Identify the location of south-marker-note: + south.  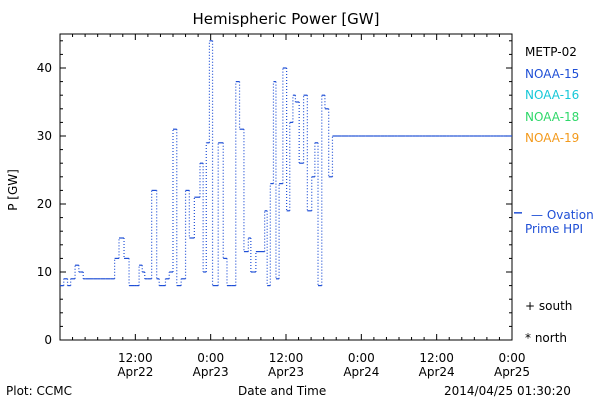
(548, 306).